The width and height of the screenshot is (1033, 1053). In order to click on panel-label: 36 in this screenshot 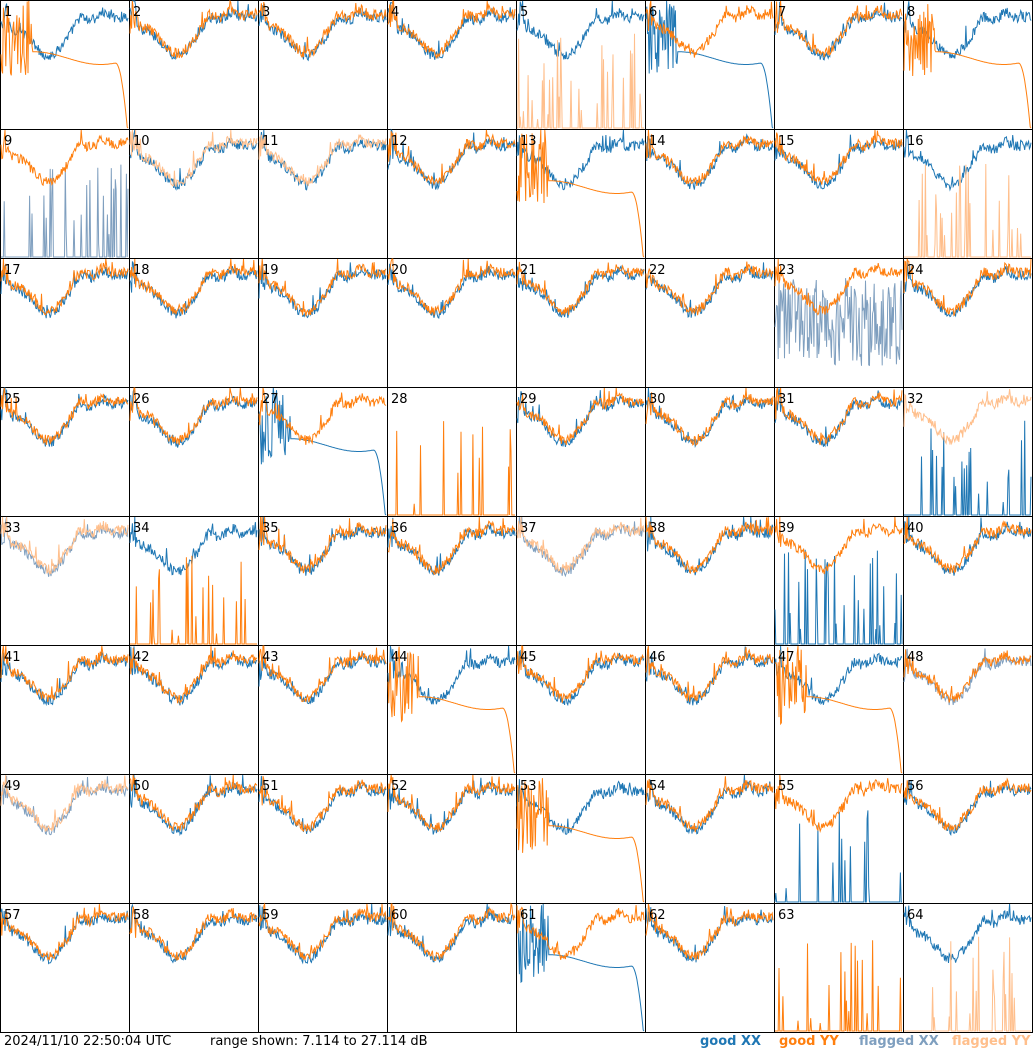, I will do `click(399, 528)`.